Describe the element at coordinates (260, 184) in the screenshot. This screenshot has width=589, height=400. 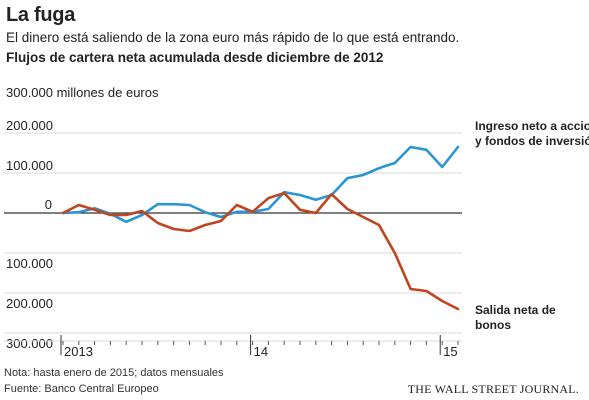
I see `inflow-series-line` at that location.